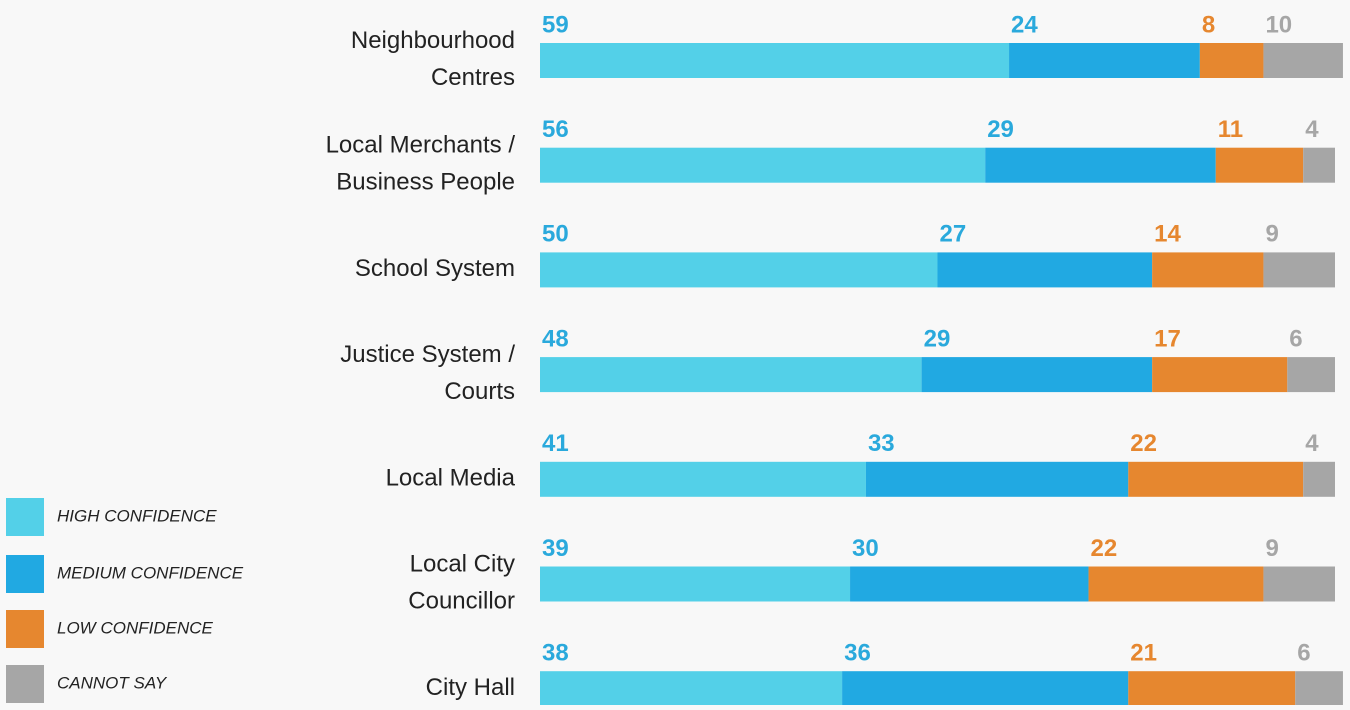 The height and width of the screenshot is (710, 1350). I want to click on value-label: 17, so click(1167, 338).